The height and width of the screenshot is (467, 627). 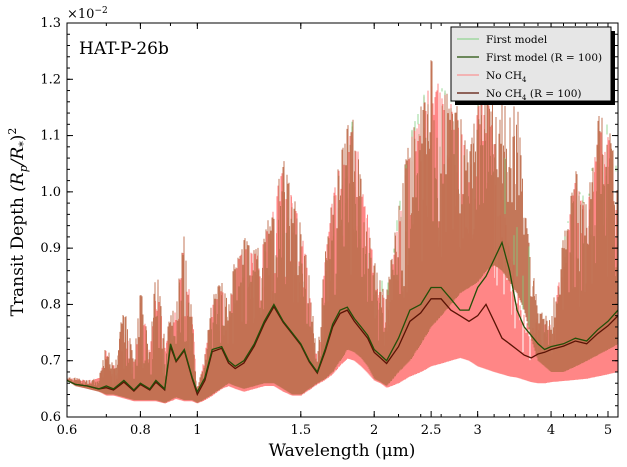 What do you see at coordinates (551, 430) in the screenshot?
I see `x-tick-label: 4` at bounding box center [551, 430].